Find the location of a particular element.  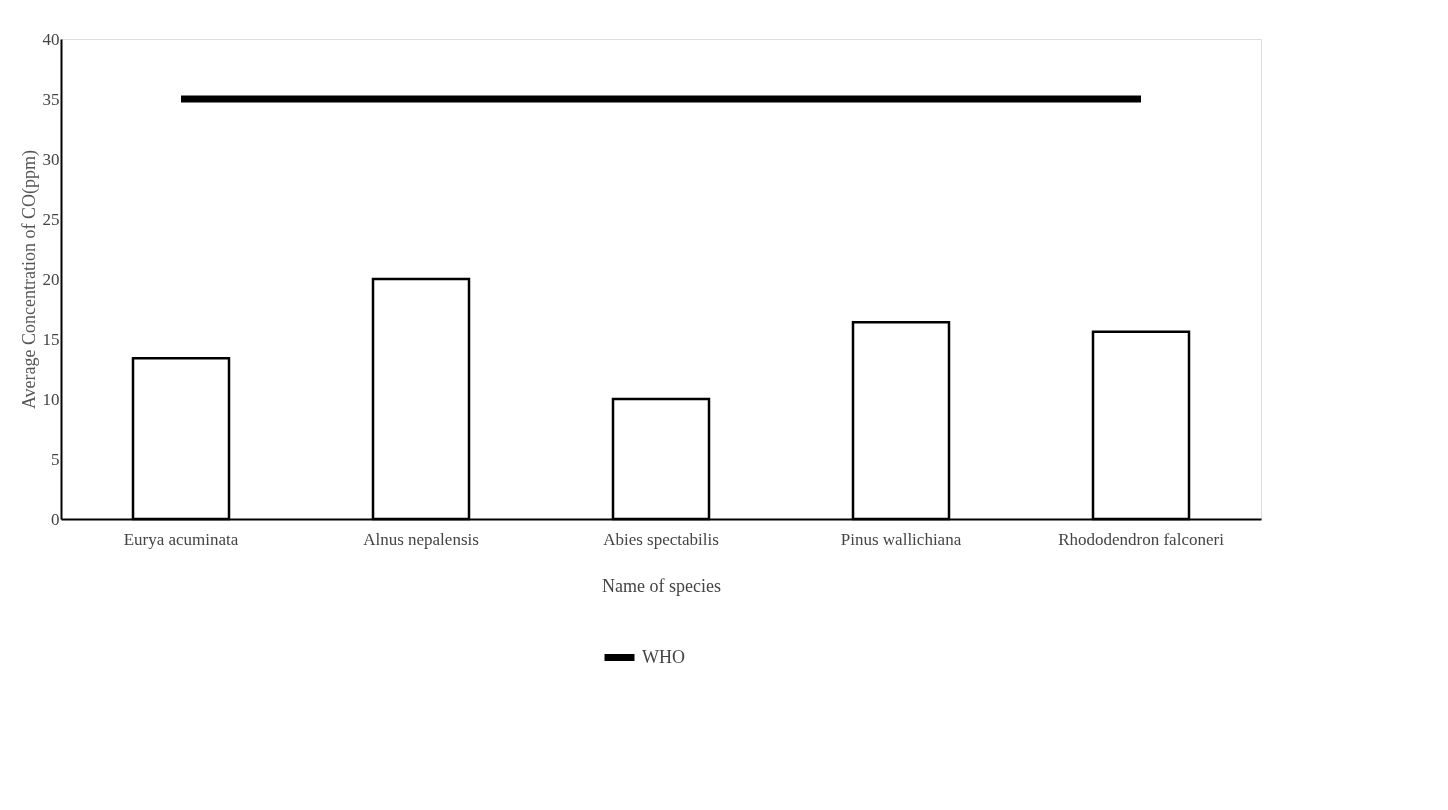

y-tick-label: 0 is located at coordinates (55, 519).